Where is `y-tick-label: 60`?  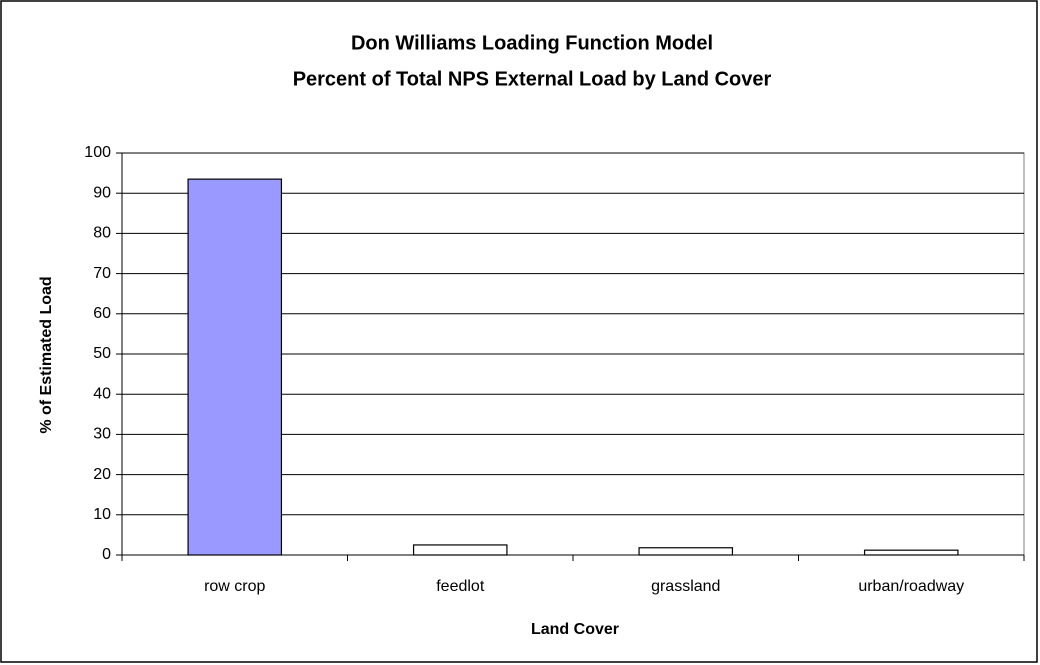 y-tick-label: 60 is located at coordinates (102, 313).